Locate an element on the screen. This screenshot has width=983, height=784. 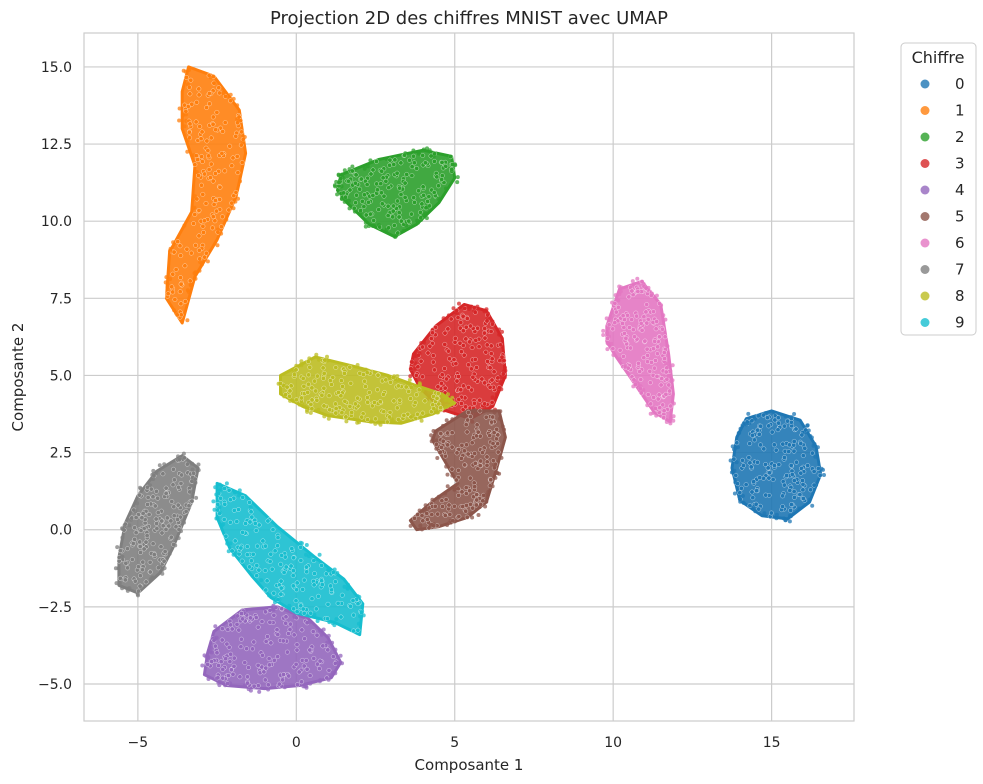
x-tick-label: 10 is located at coordinates (613, 743).